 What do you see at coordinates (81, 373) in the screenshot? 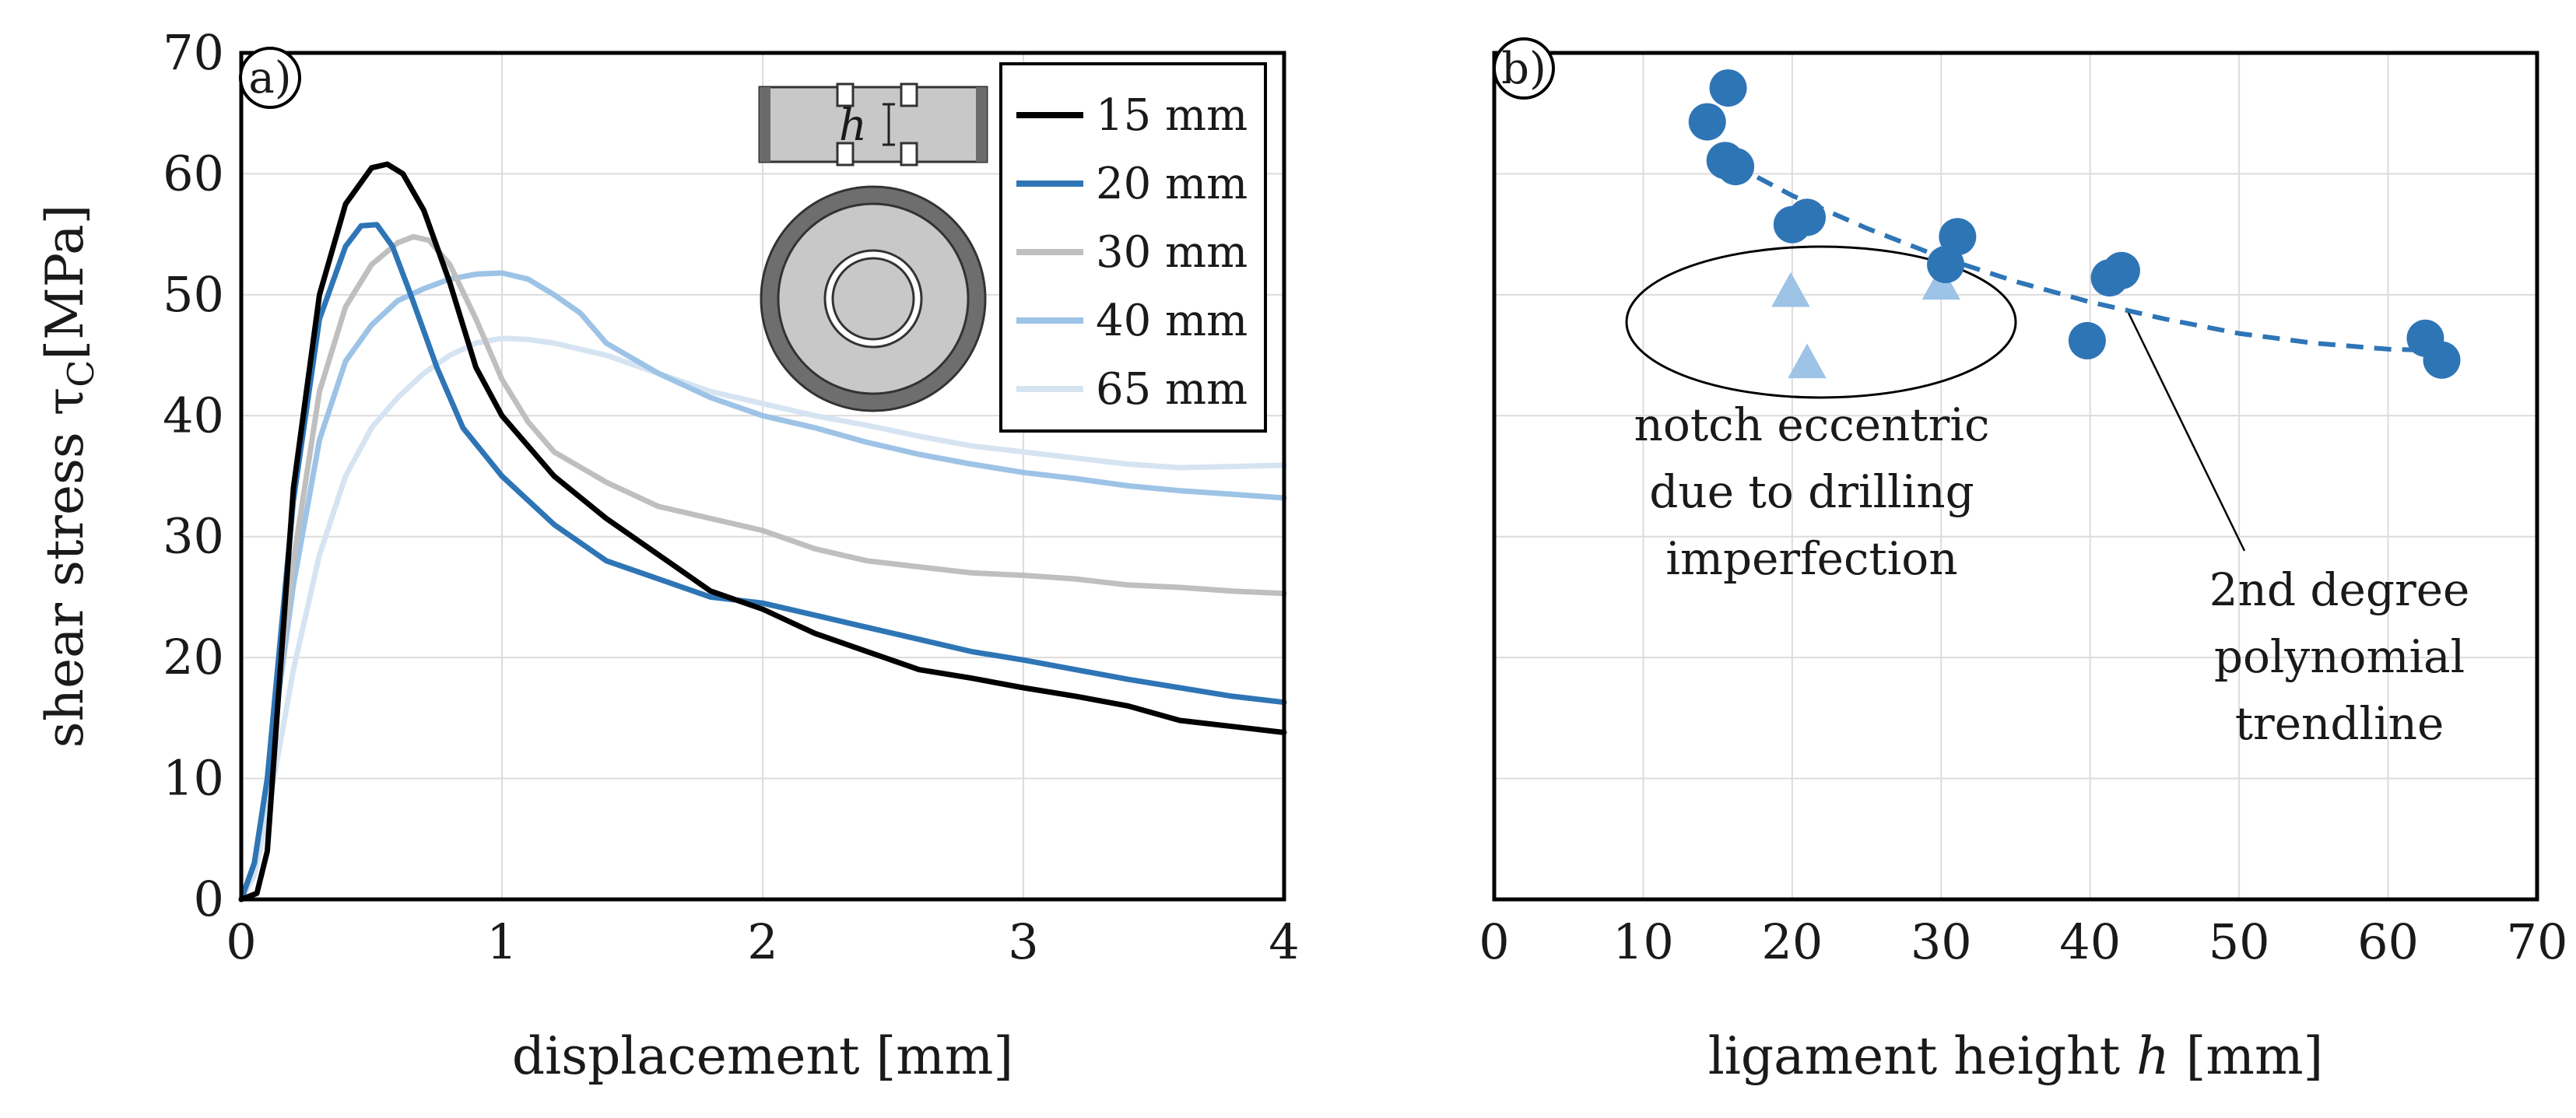
I see `y-axis-label-subscript: C` at bounding box center [81, 373].